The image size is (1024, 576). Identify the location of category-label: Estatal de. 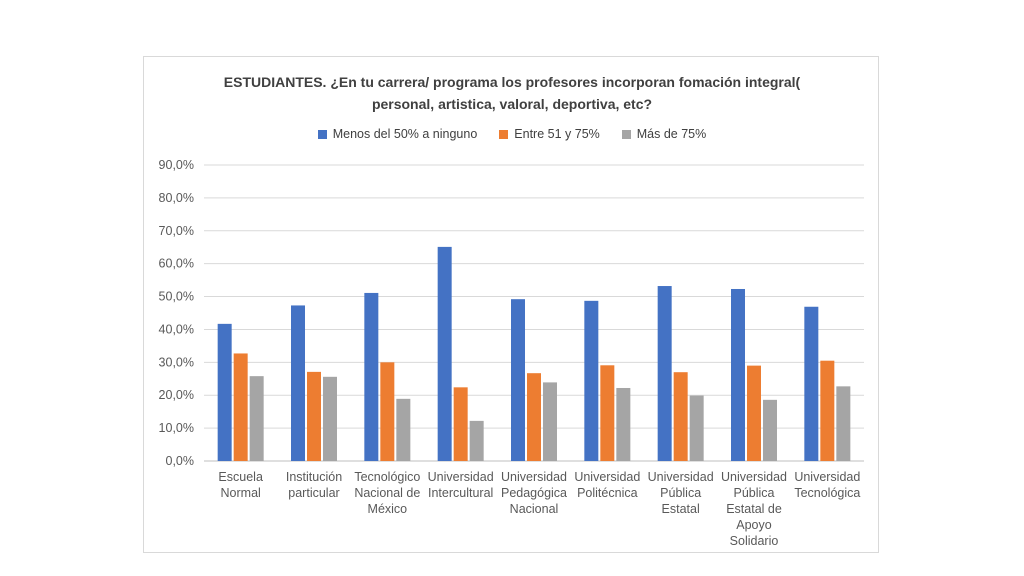
(754, 509).